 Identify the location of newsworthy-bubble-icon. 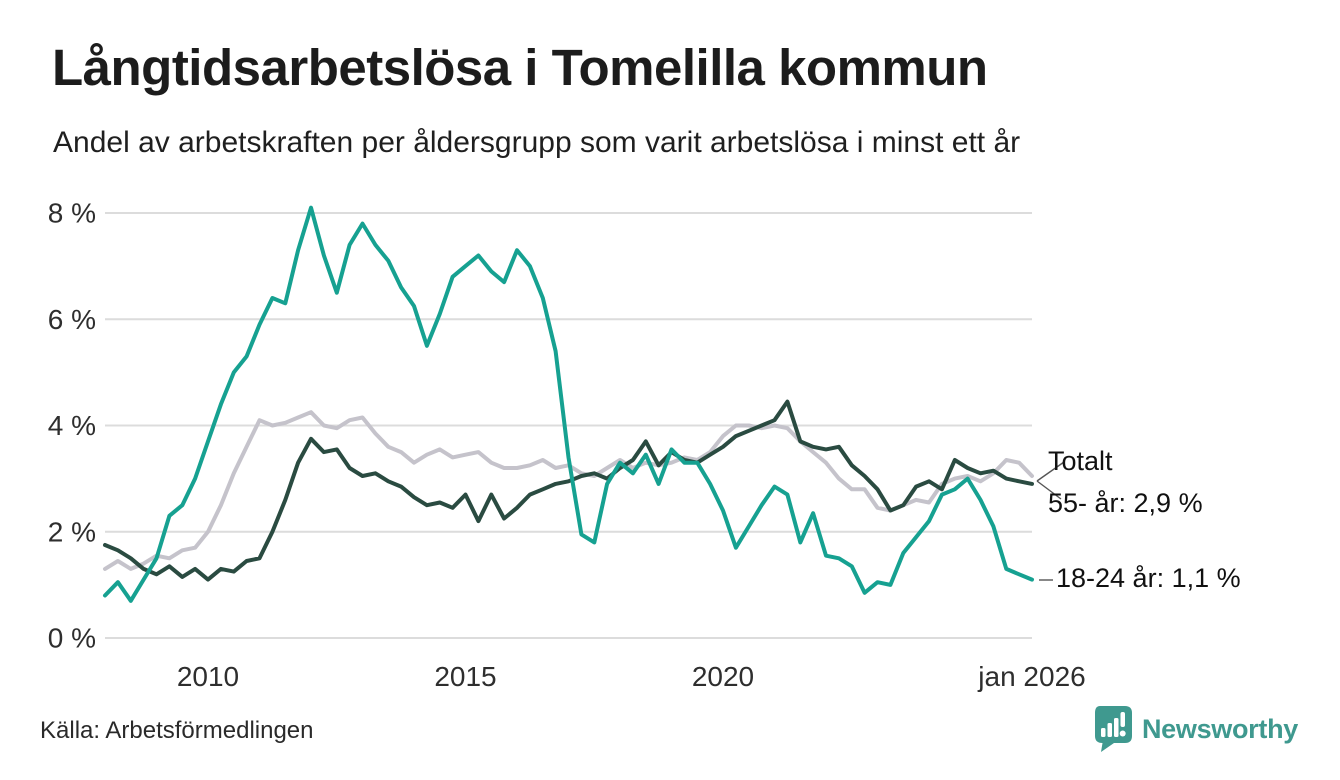
(1113, 729).